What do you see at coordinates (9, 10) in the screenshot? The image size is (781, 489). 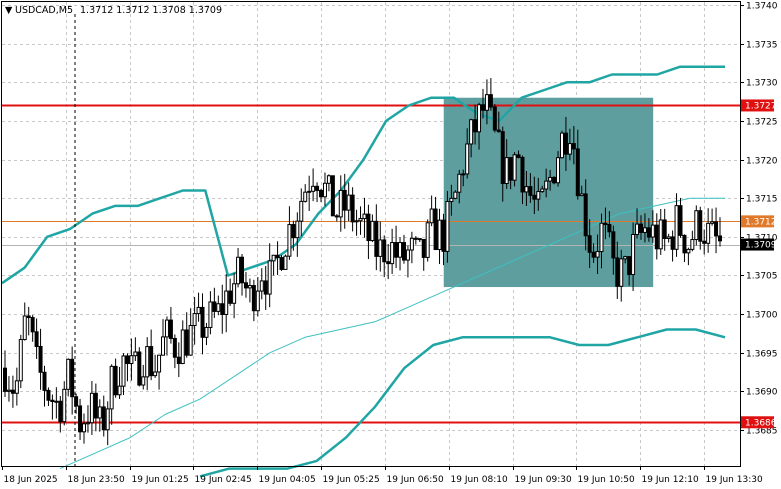 I see `collapse-arrow-icon: ▼` at bounding box center [9, 10].